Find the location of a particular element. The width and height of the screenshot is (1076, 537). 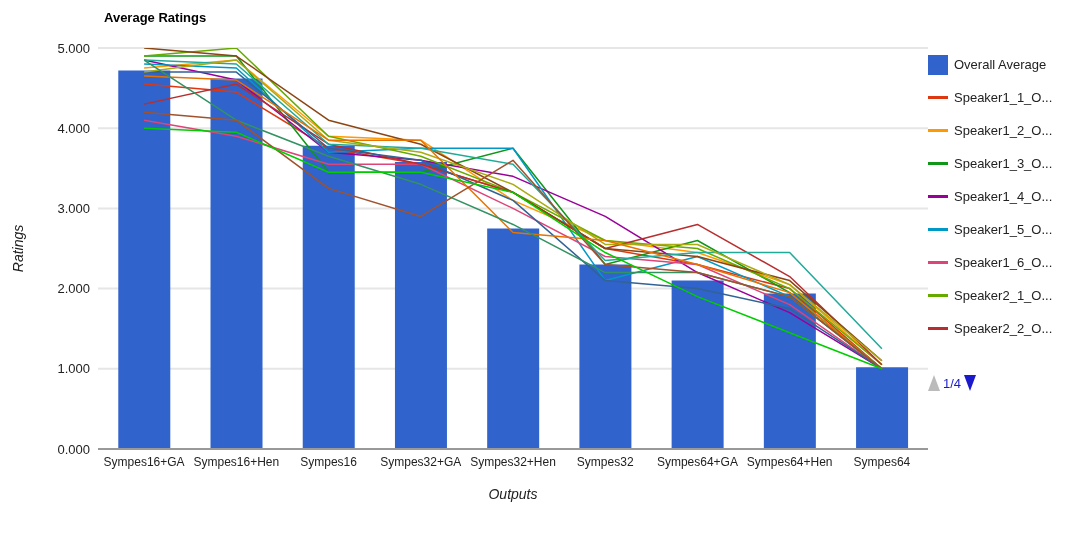

x-tick-label: Sympes16+Hen is located at coordinates (236, 461).